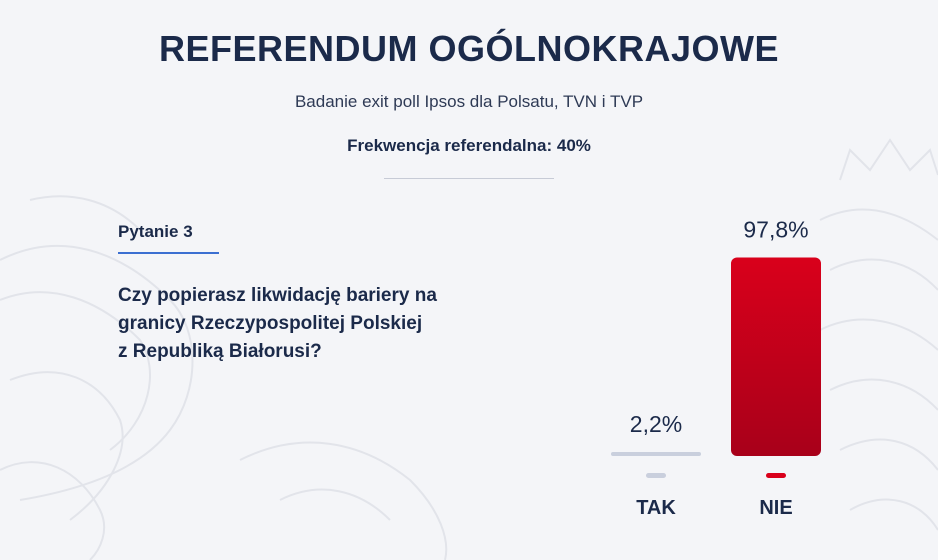 This screenshot has height=560, width=938. What do you see at coordinates (270, 323) in the screenshot?
I see `question-text-line: granicy Rzeczypospolitej Polskiej` at bounding box center [270, 323].